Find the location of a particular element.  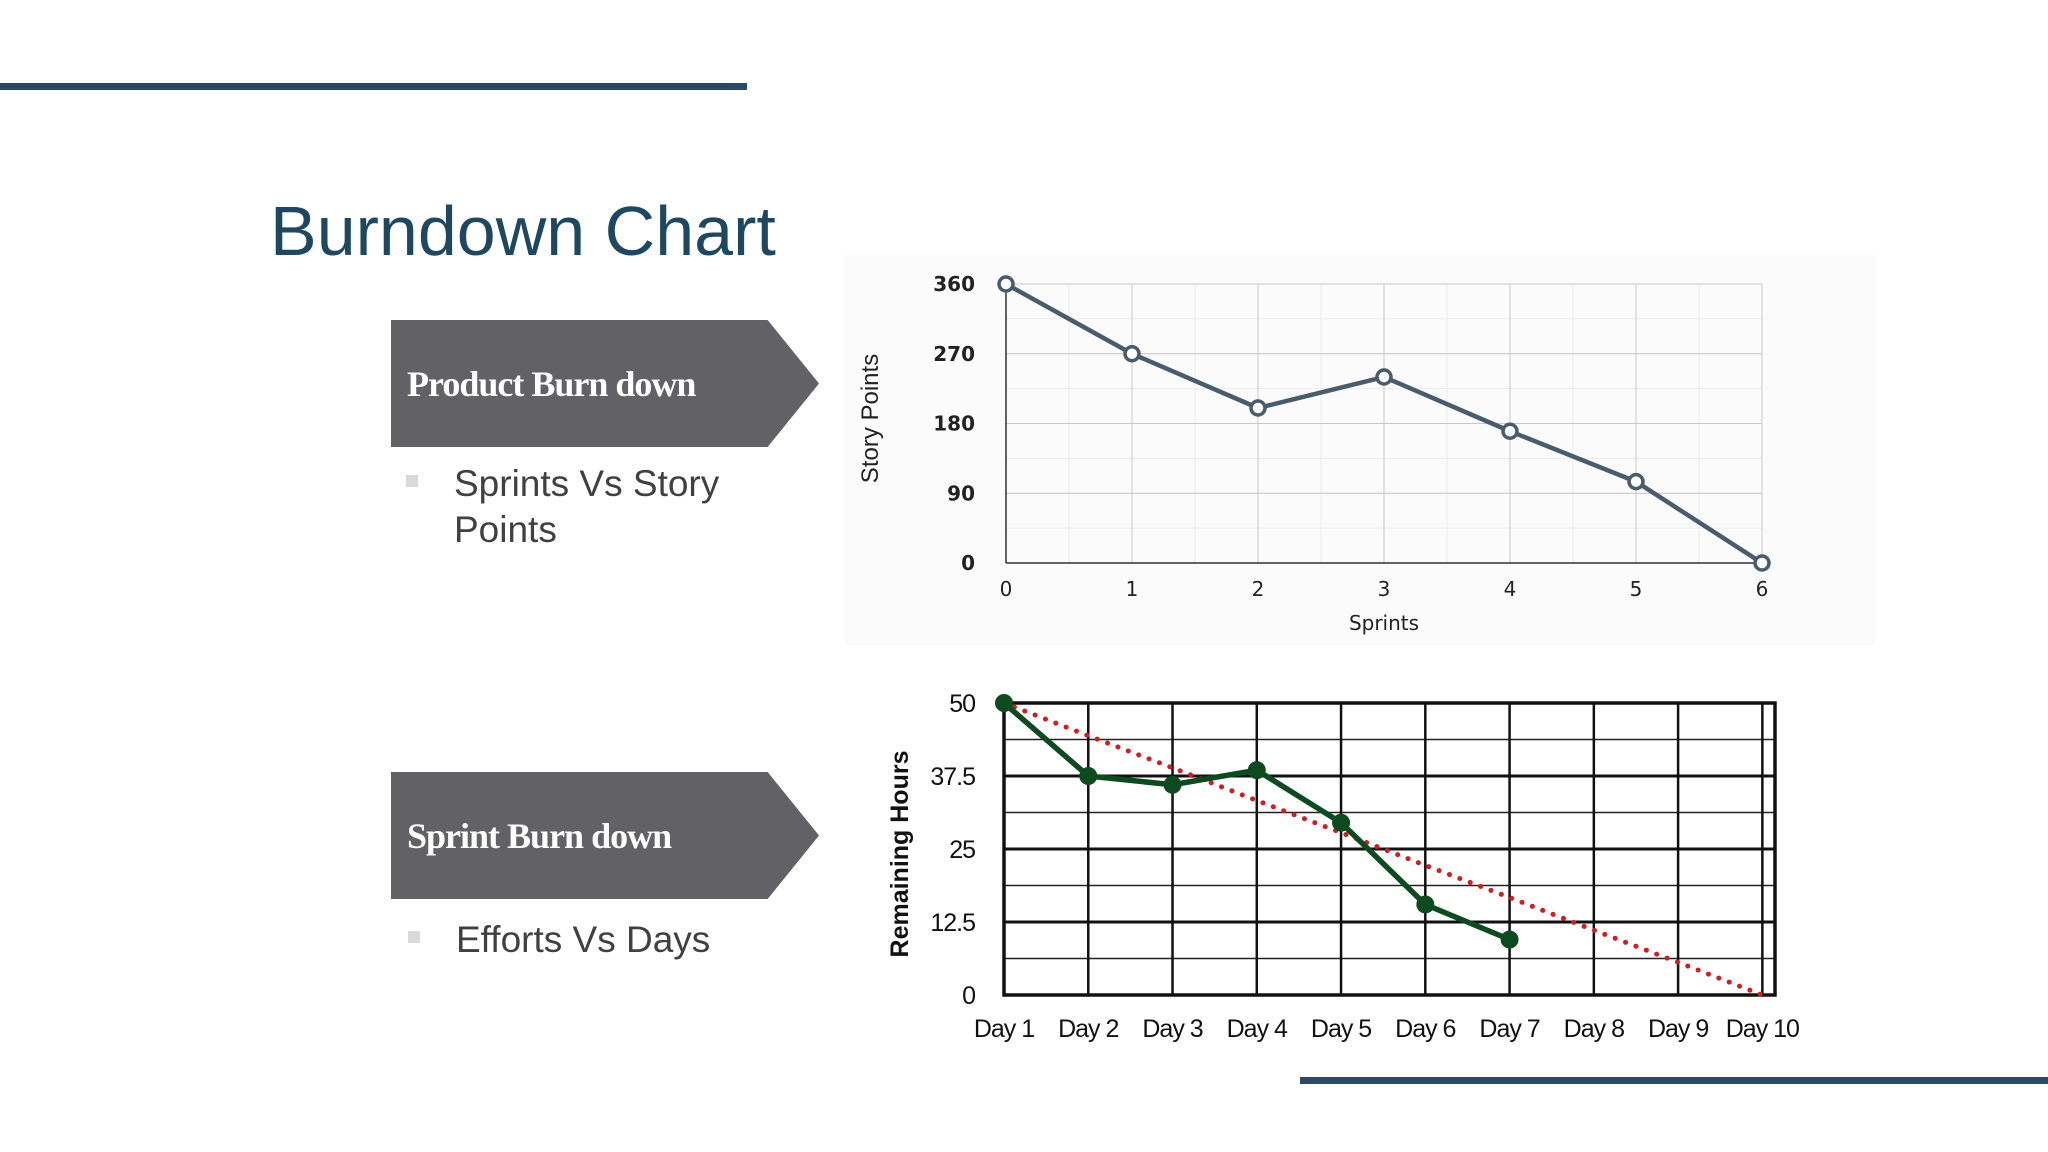

y-tick-label: 50 is located at coordinates (962, 704).